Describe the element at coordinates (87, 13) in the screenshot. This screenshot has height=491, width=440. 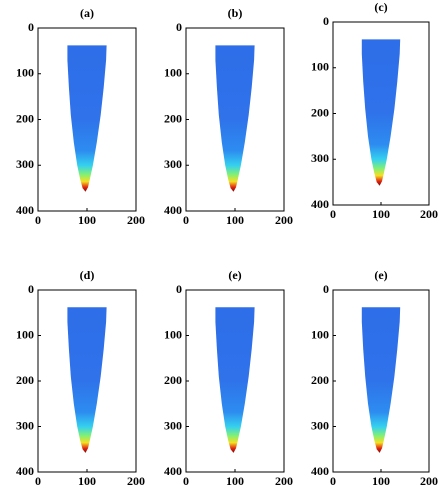
I see `panel-title: (a)` at that location.